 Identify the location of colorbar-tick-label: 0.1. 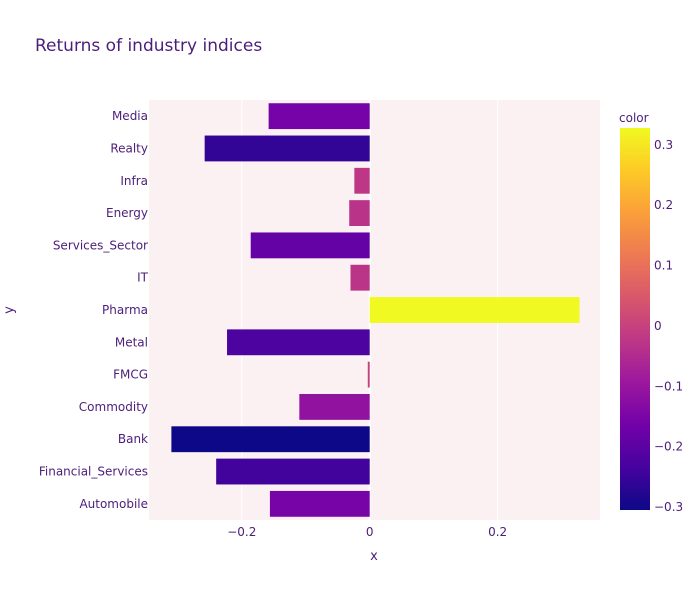
(663, 266).